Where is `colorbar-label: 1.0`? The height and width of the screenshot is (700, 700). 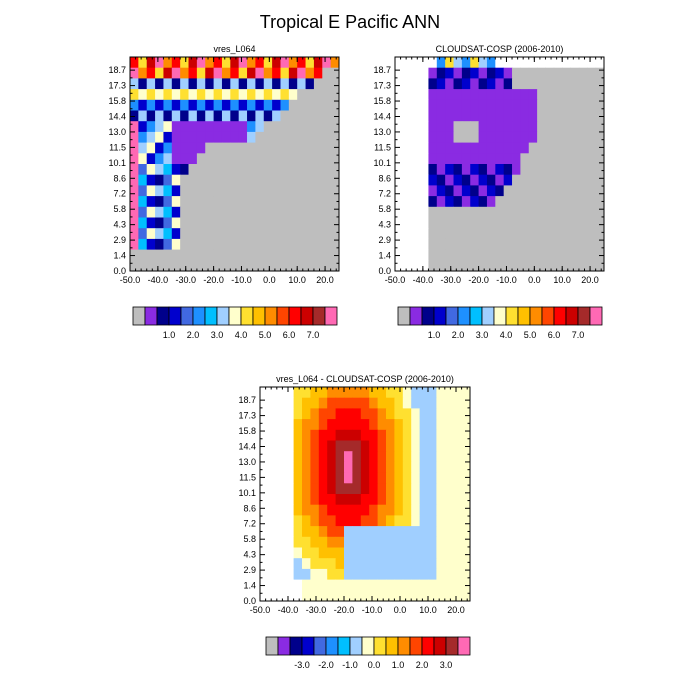
colorbar-label: 1.0 is located at coordinates (169, 335).